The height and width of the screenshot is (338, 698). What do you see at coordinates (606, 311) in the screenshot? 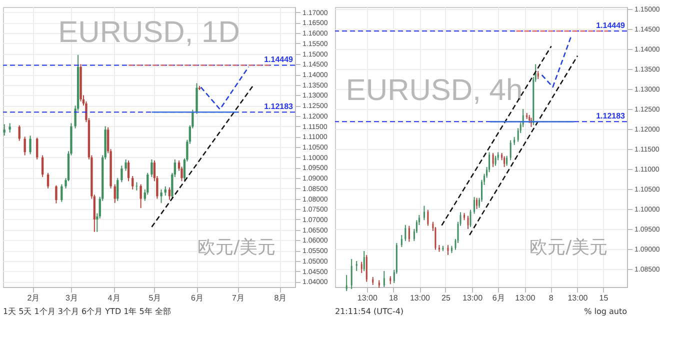
I see `text: % log auto` at bounding box center [606, 311].